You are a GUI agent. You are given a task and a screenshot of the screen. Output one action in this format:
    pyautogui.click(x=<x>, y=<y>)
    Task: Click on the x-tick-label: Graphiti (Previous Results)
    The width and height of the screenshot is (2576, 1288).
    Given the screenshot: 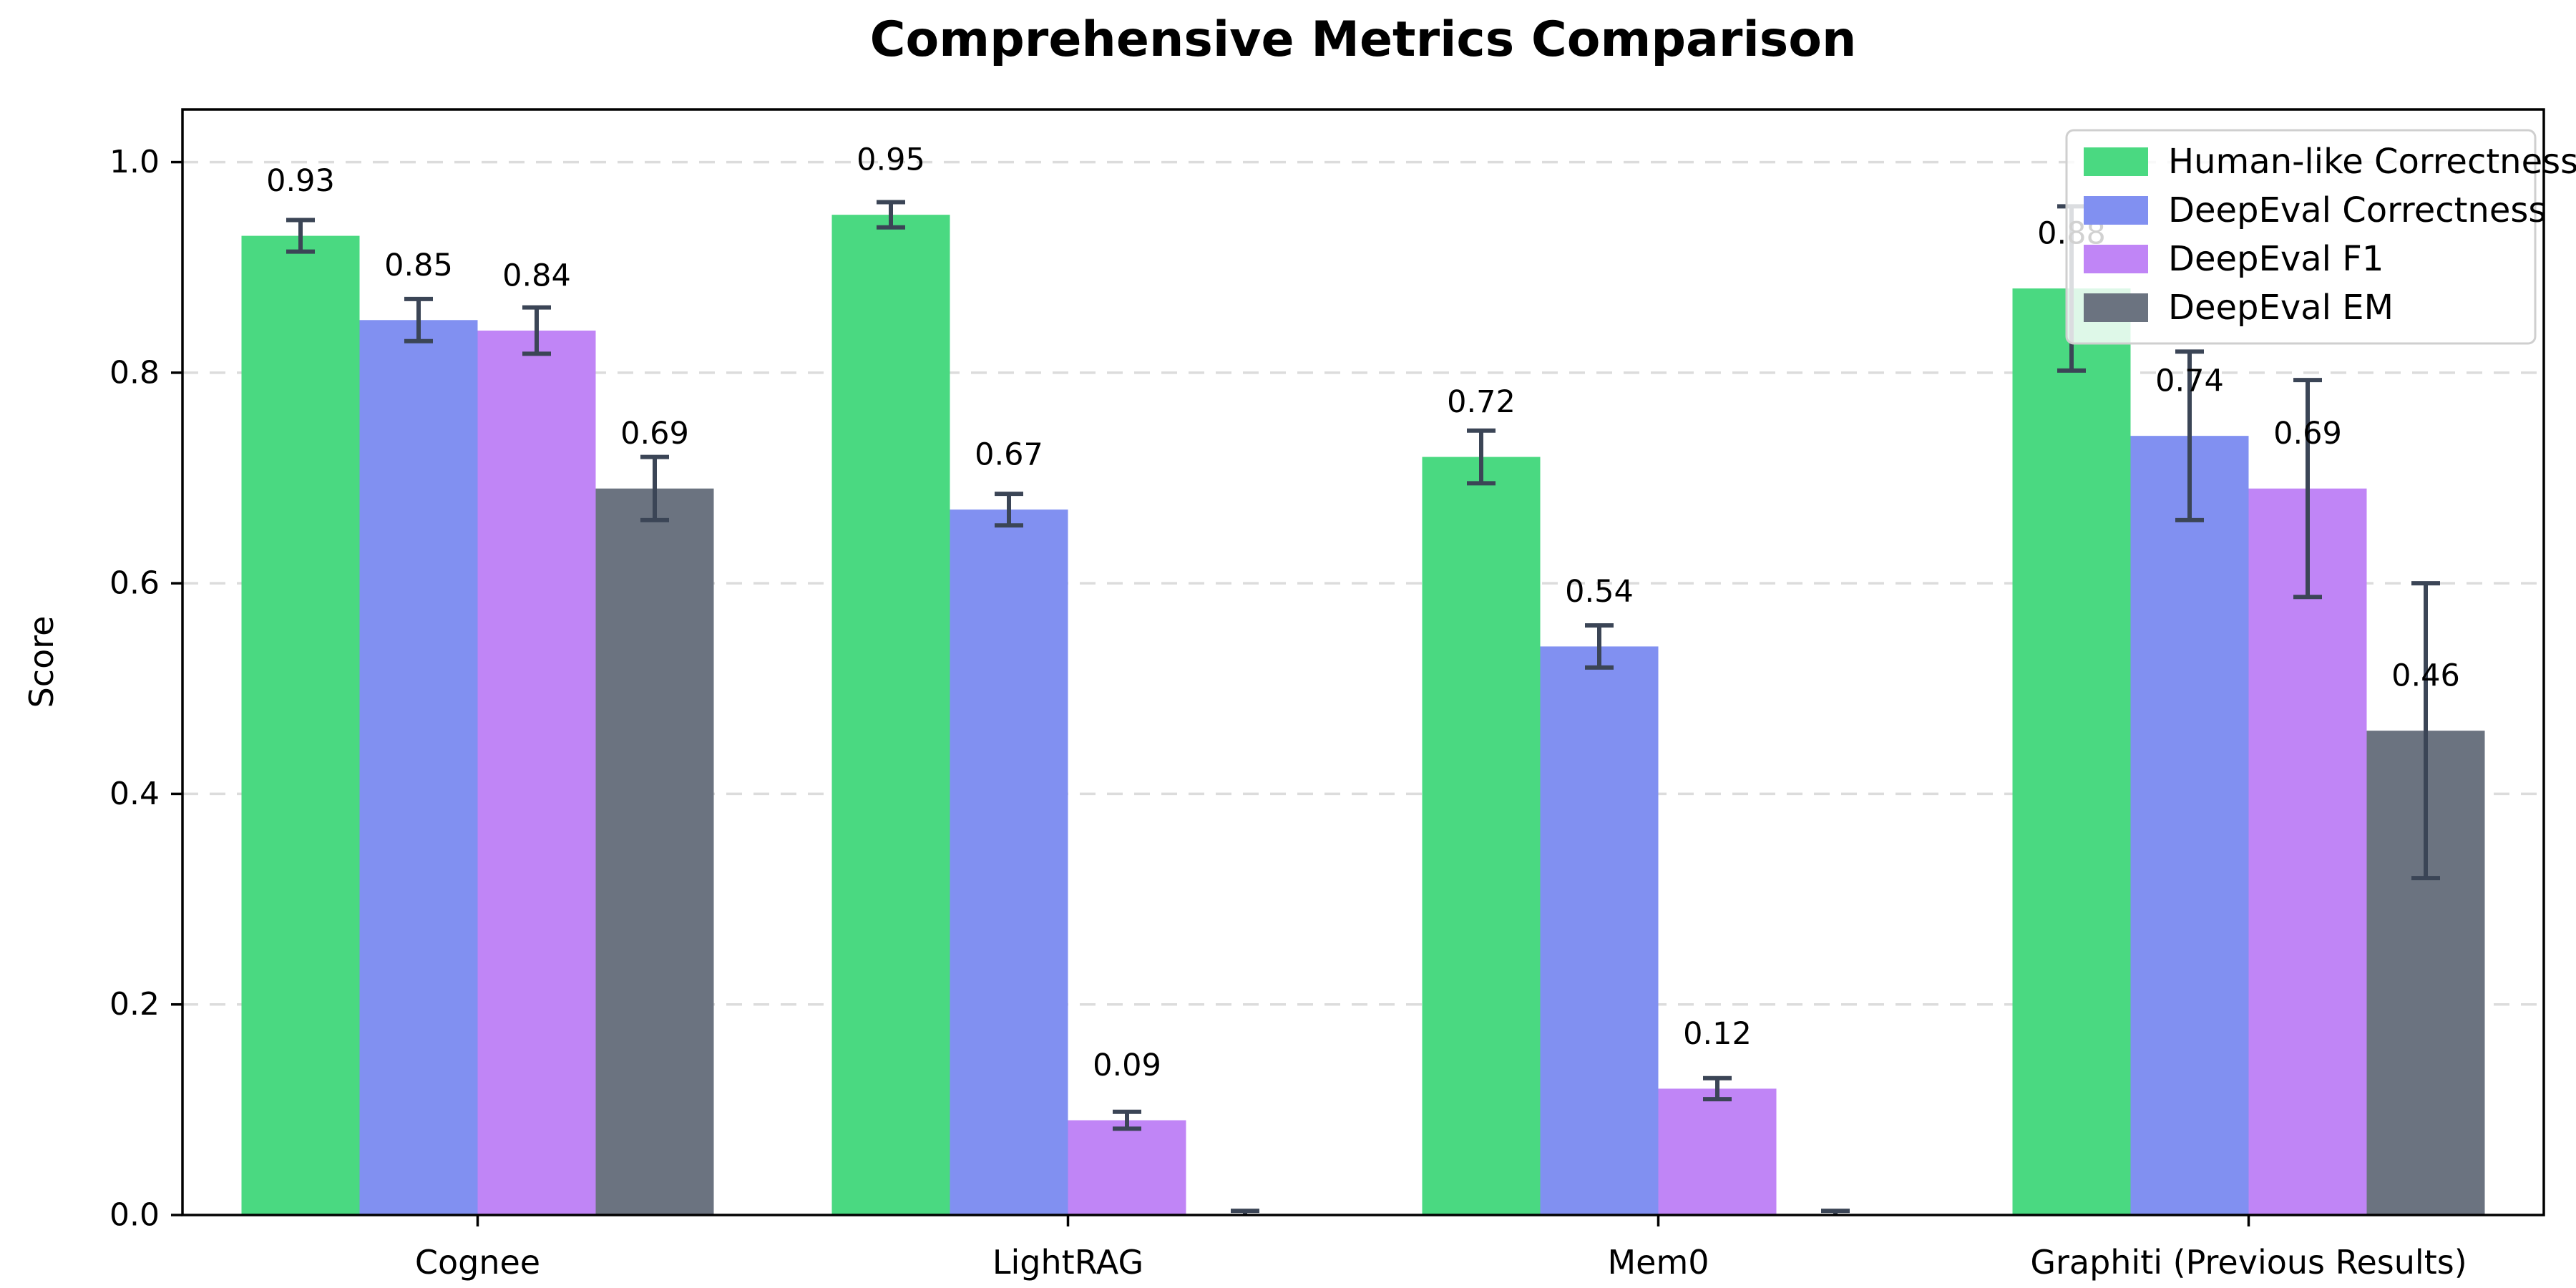 What is the action you would take?
    pyautogui.click(x=2248, y=1262)
    